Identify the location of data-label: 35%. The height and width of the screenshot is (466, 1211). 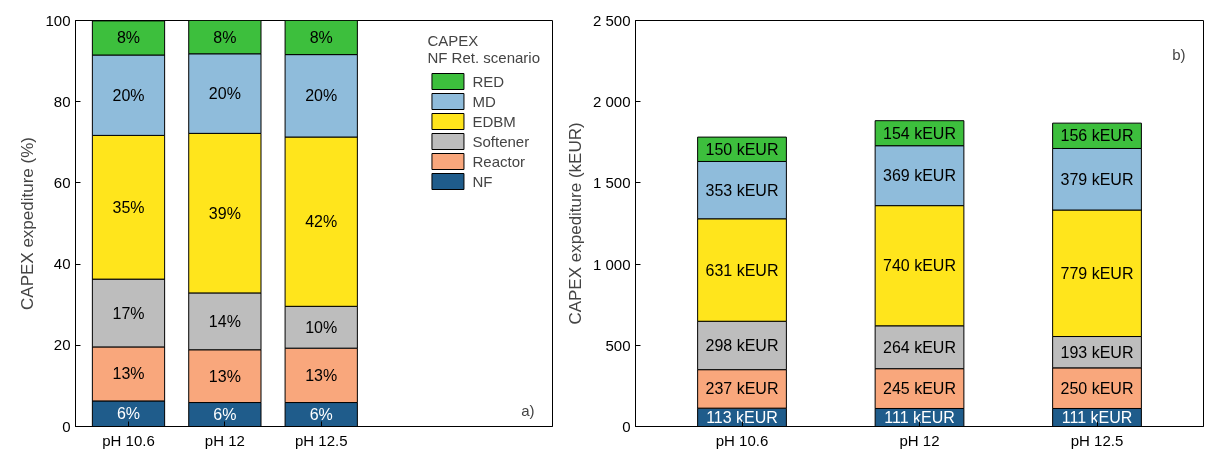
(128, 207).